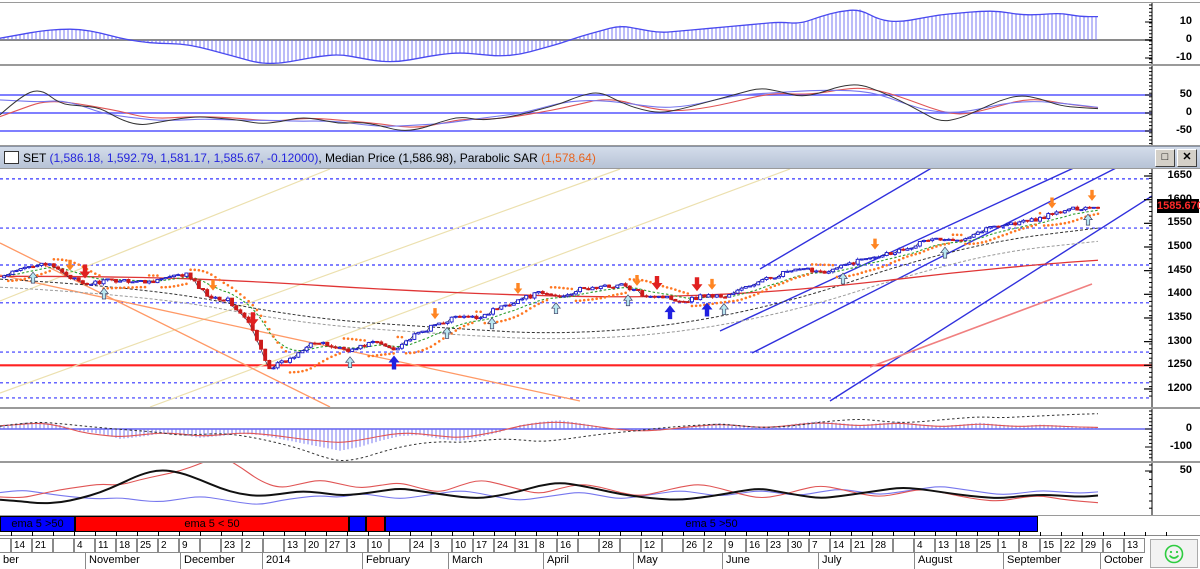 This screenshot has width=1200, height=569. Describe the element at coordinates (770, 561) in the screenshot. I see `month-label: June` at that location.